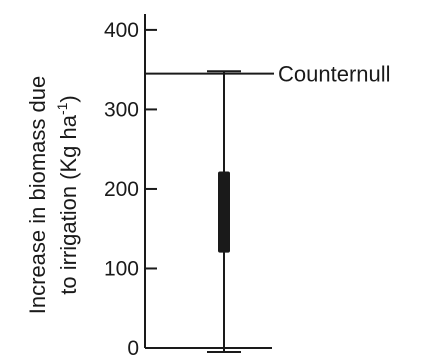  What do you see at coordinates (62, 108) in the screenshot?
I see `y-axis-title-unit-superscript: -1` at bounding box center [62, 108].